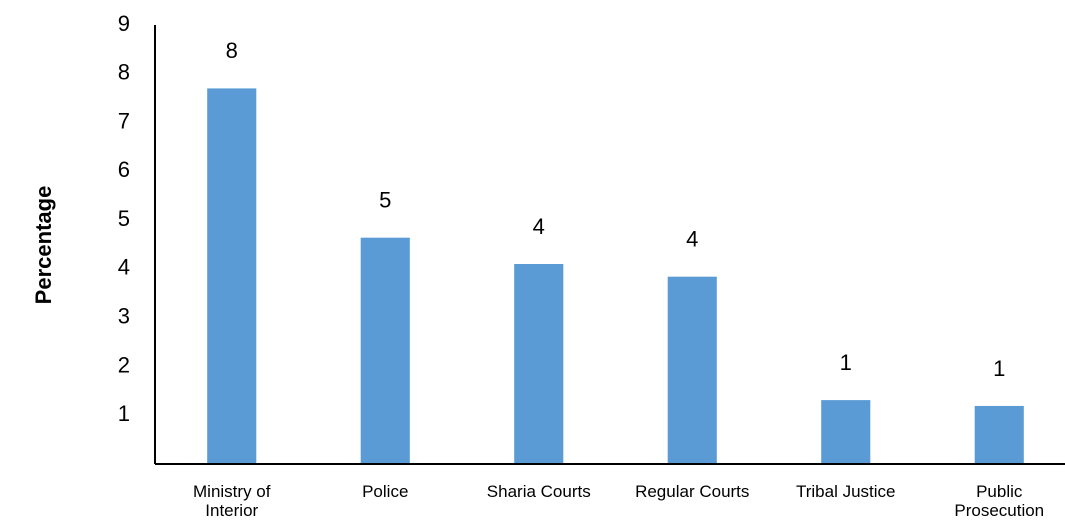 This screenshot has height=532, width=1065. What do you see at coordinates (43, 245) in the screenshot?
I see `y-axis-label: Percentage` at bounding box center [43, 245].